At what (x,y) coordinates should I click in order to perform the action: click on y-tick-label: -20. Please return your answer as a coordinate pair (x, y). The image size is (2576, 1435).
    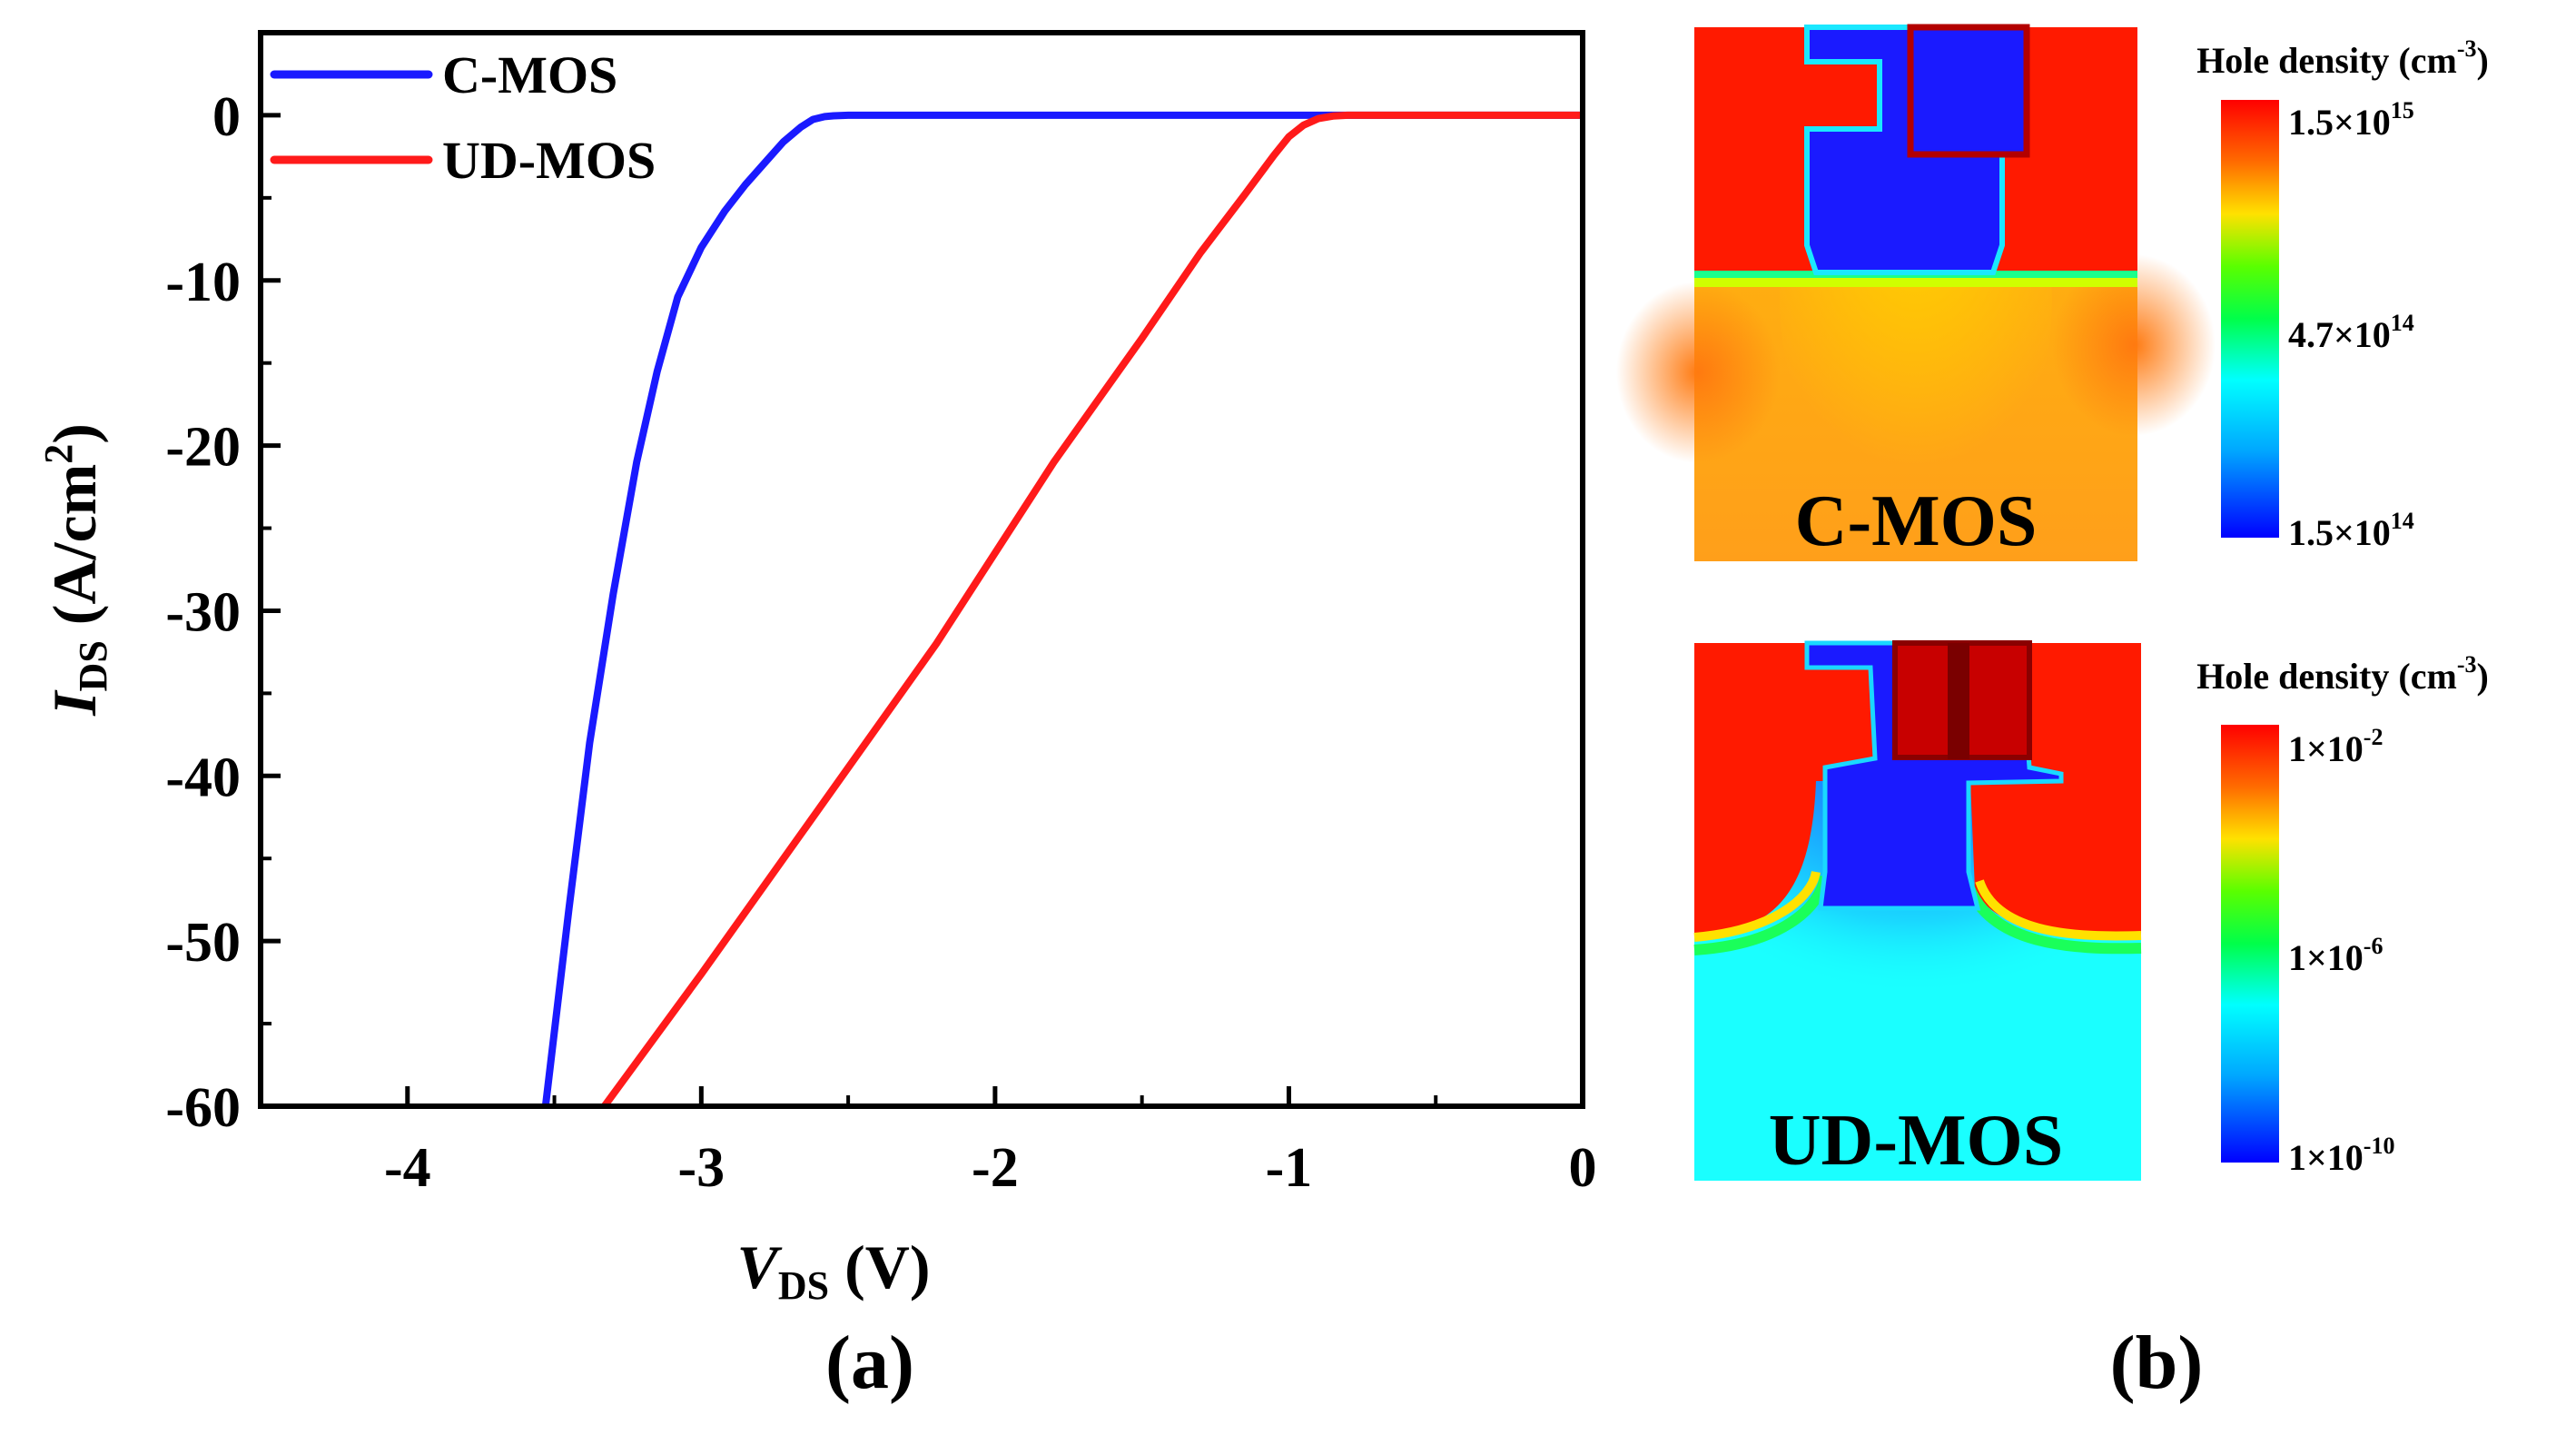
    Looking at the image, I should click on (203, 448).